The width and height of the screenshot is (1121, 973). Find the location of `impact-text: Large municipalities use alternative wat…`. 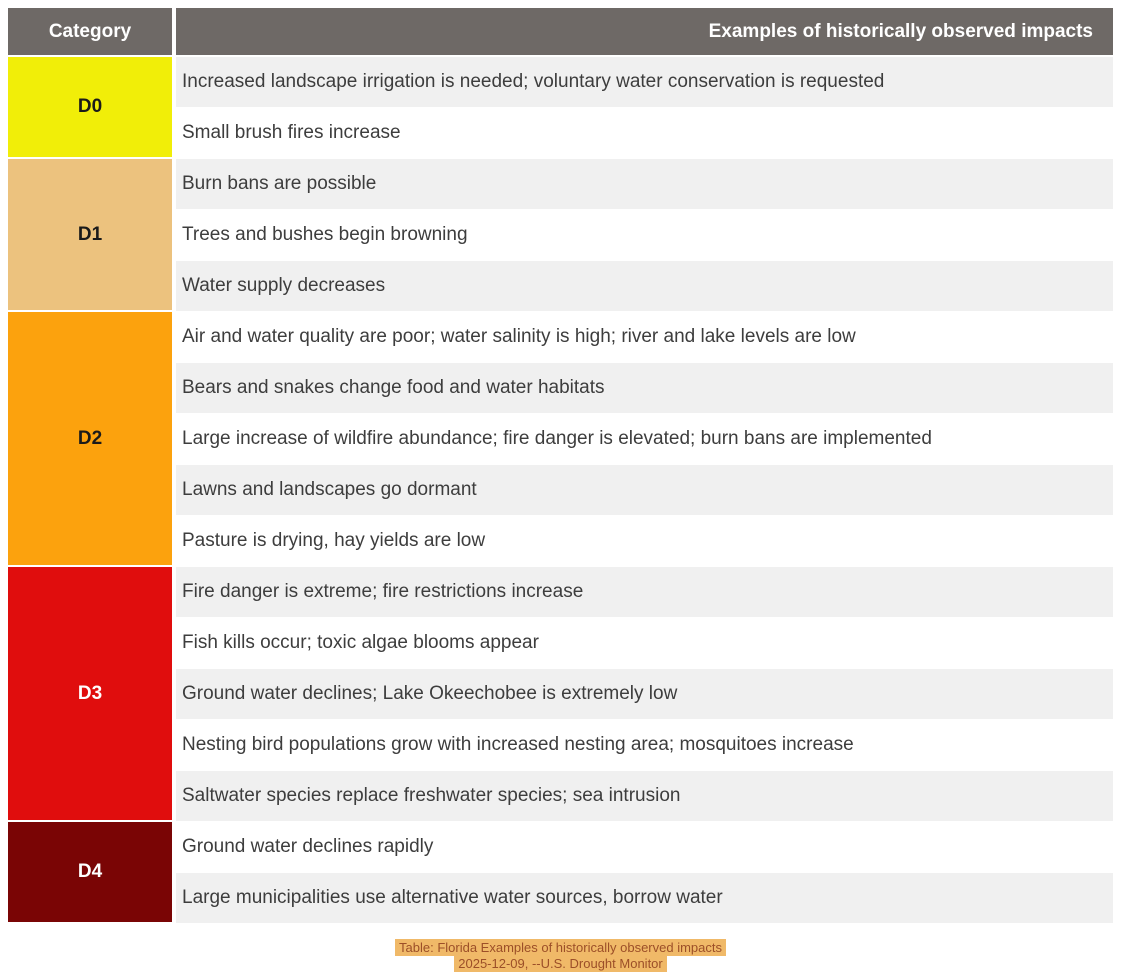

impact-text: Large municipalities use alternative wat… is located at coordinates (452, 897).